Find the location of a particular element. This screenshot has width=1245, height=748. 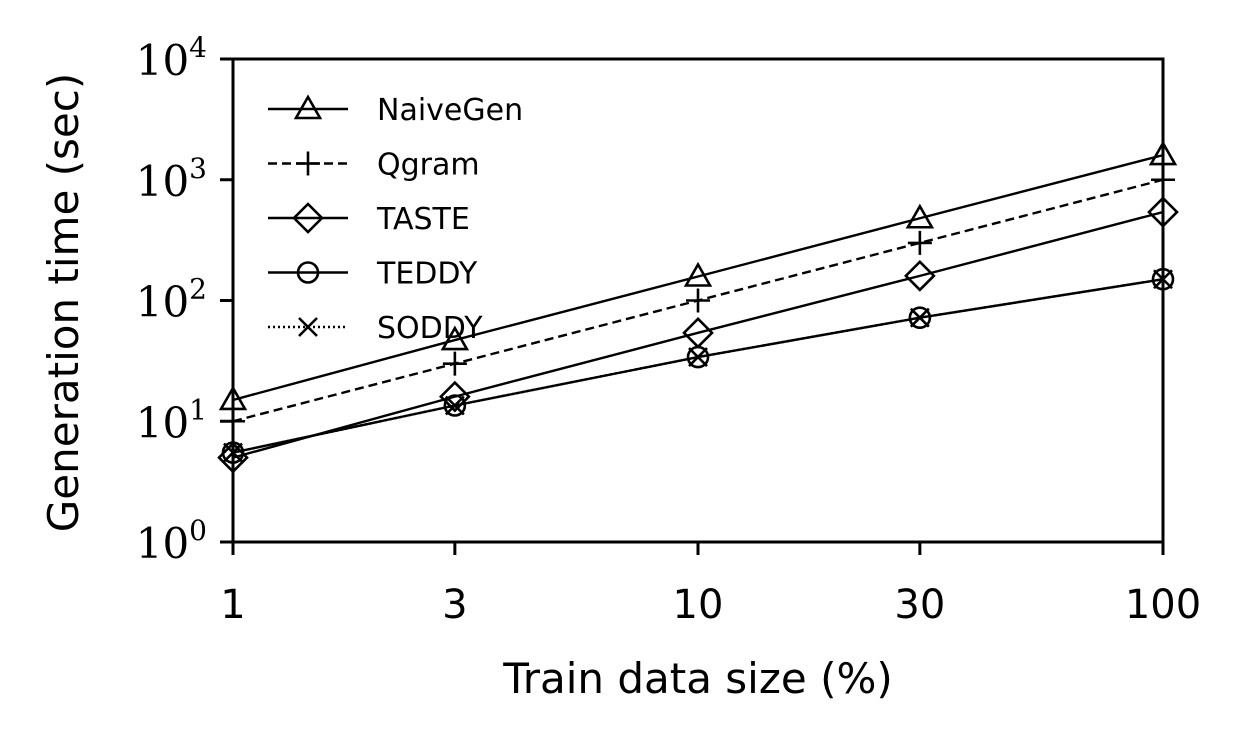

legend: NaiveGen Qgram TASTE TEDDY SODDY is located at coordinates (395, 219).